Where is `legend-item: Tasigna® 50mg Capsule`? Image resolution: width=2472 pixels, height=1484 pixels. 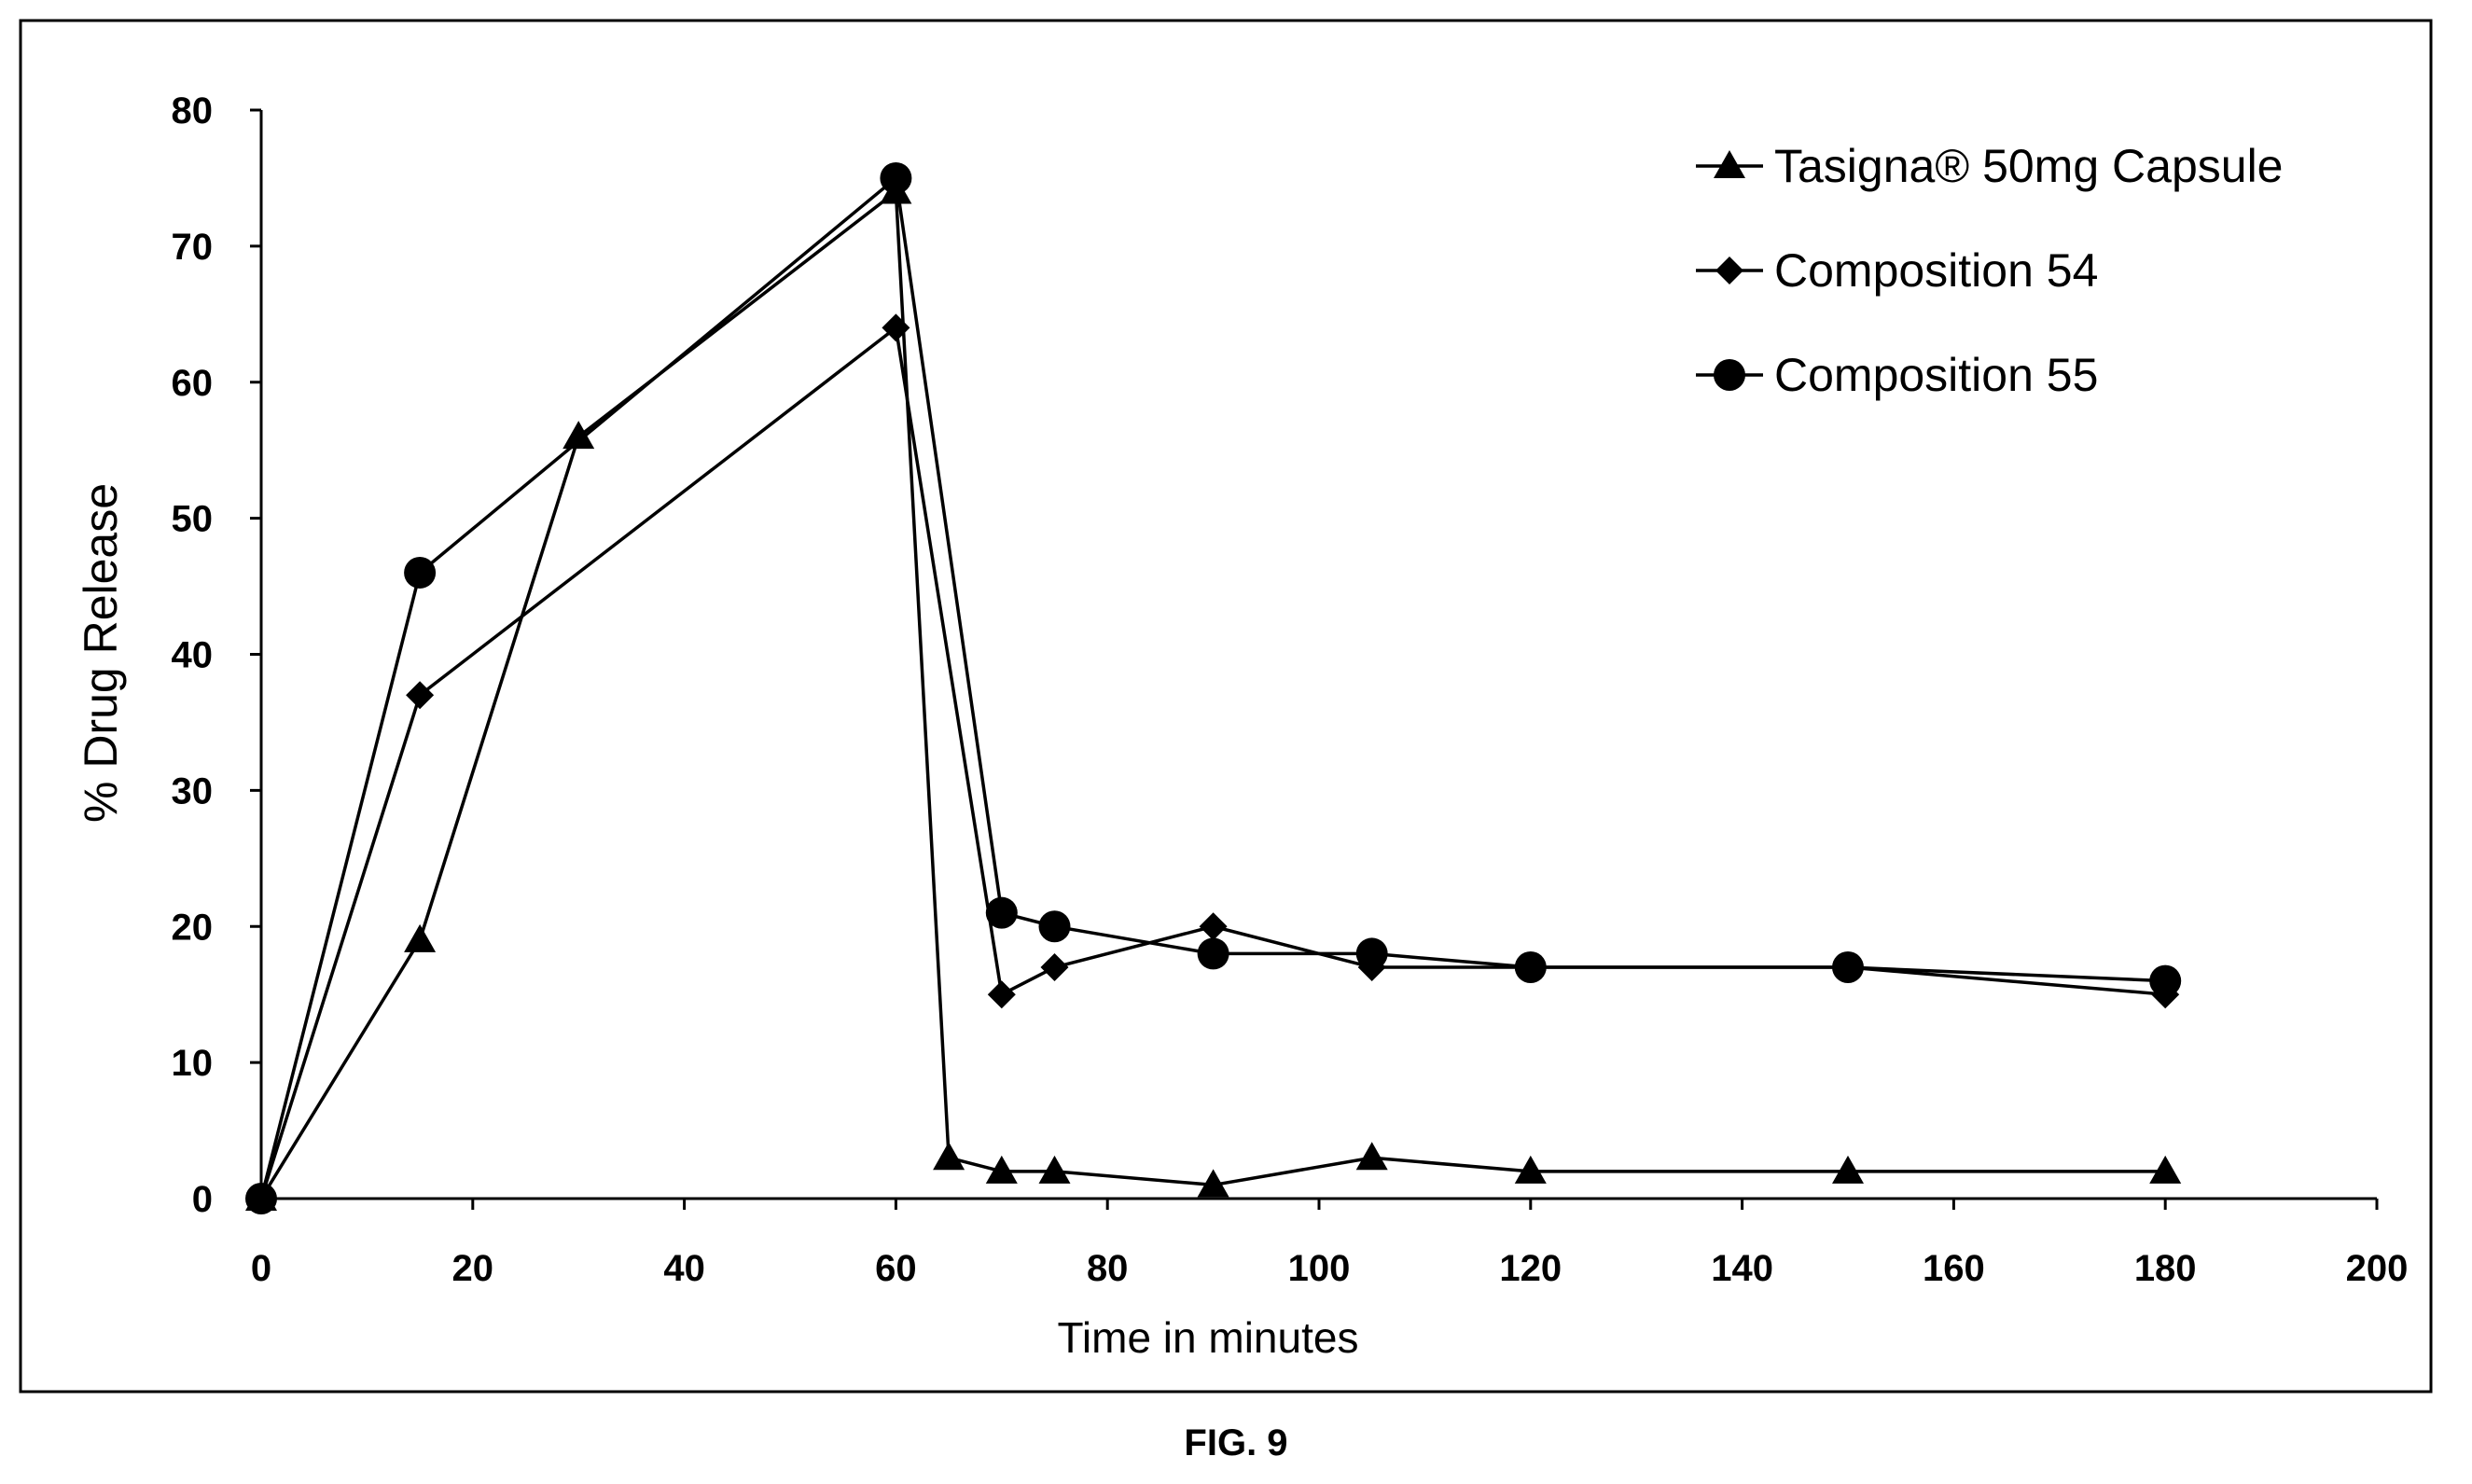
legend-item: Tasigna® 50mg Capsule is located at coordinates (1990, 166).